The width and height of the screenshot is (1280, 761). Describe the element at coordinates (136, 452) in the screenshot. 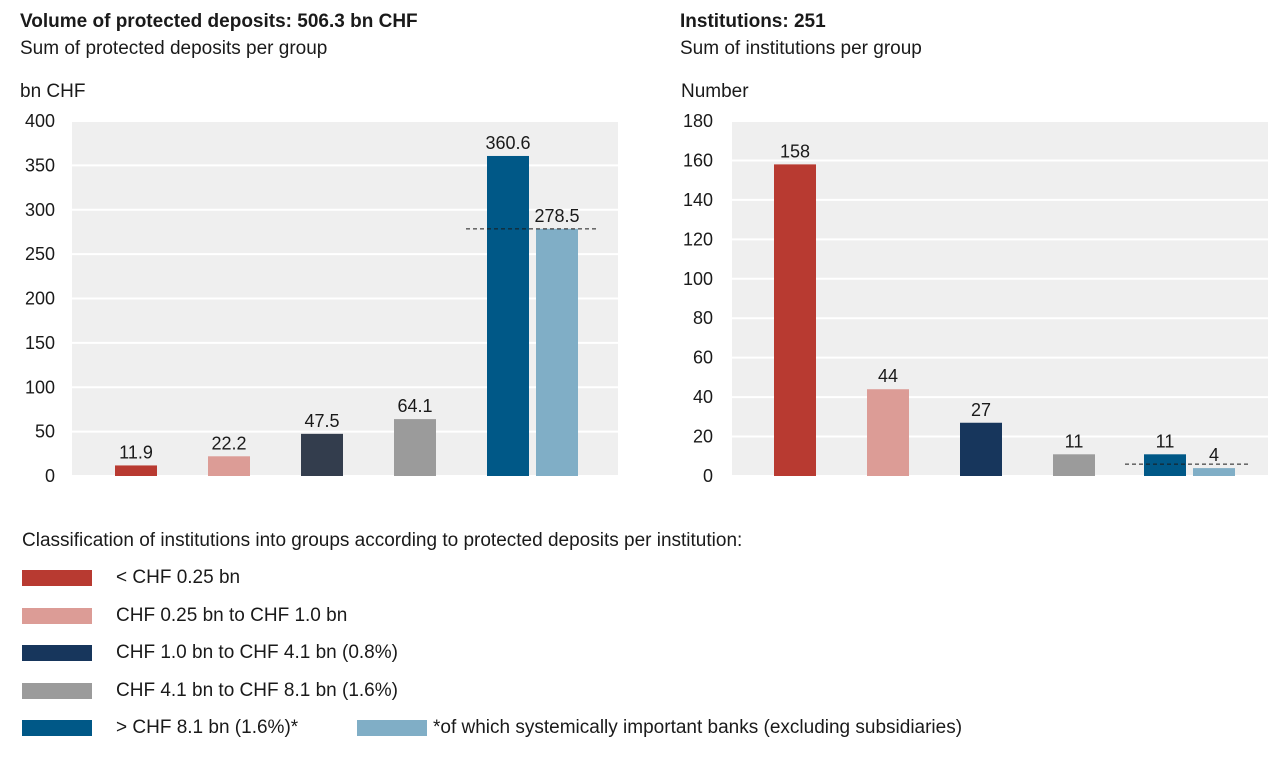

I see `left-bar-value-label: 11.9` at that location.